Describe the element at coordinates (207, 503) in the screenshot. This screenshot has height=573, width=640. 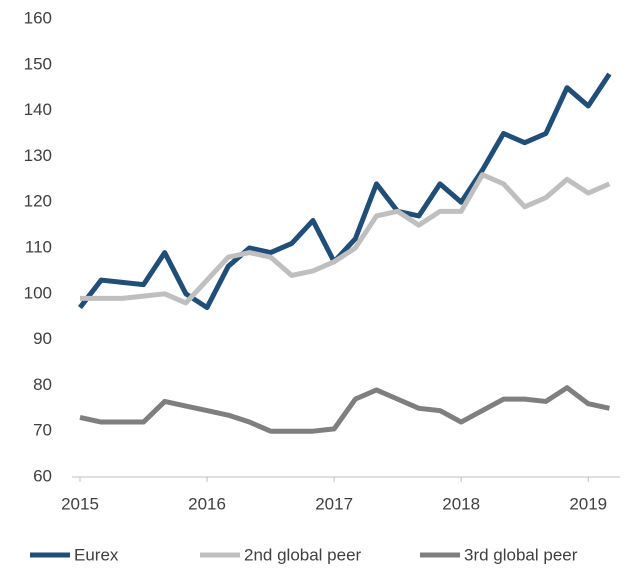
I see `x-tick-label: 2016` at that location.